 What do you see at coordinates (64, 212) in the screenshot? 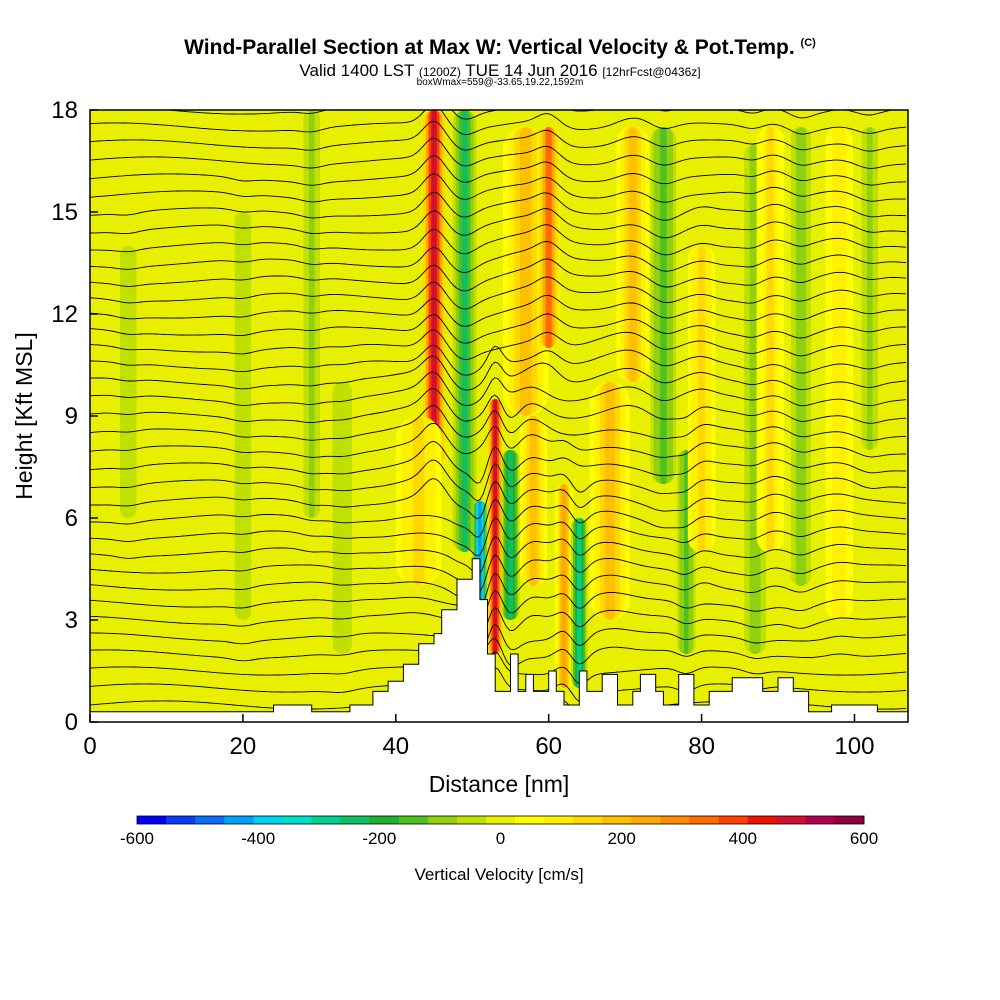
I see `y-tick-label-15: 15` at bounding box center [64, 212].